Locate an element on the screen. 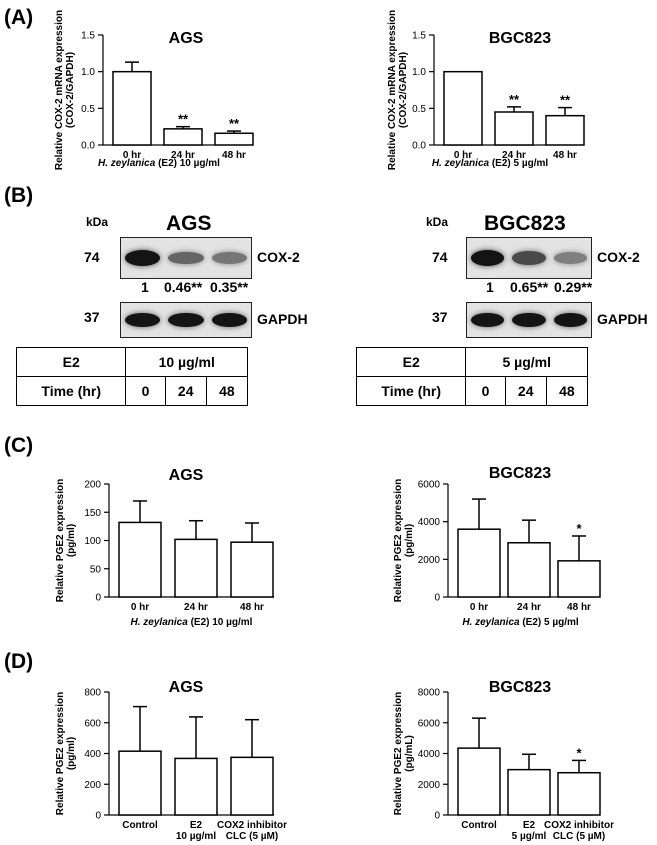 This screenshot has height=845, width=657. y-tick-label: 600 is located at coordinates (92, 723).